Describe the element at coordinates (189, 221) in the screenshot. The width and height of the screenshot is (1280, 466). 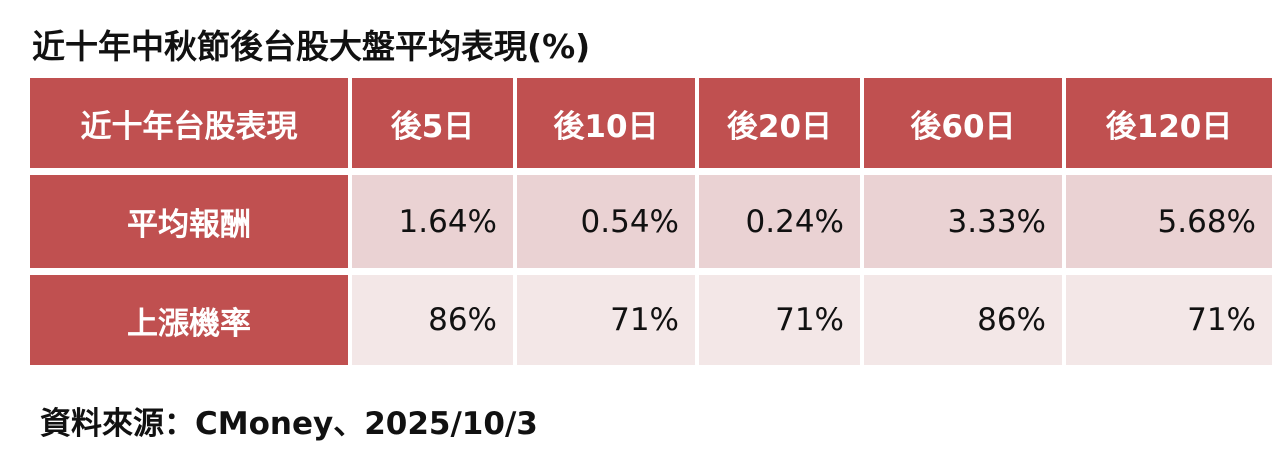
I see `row-label: 平均報酬` at that location.